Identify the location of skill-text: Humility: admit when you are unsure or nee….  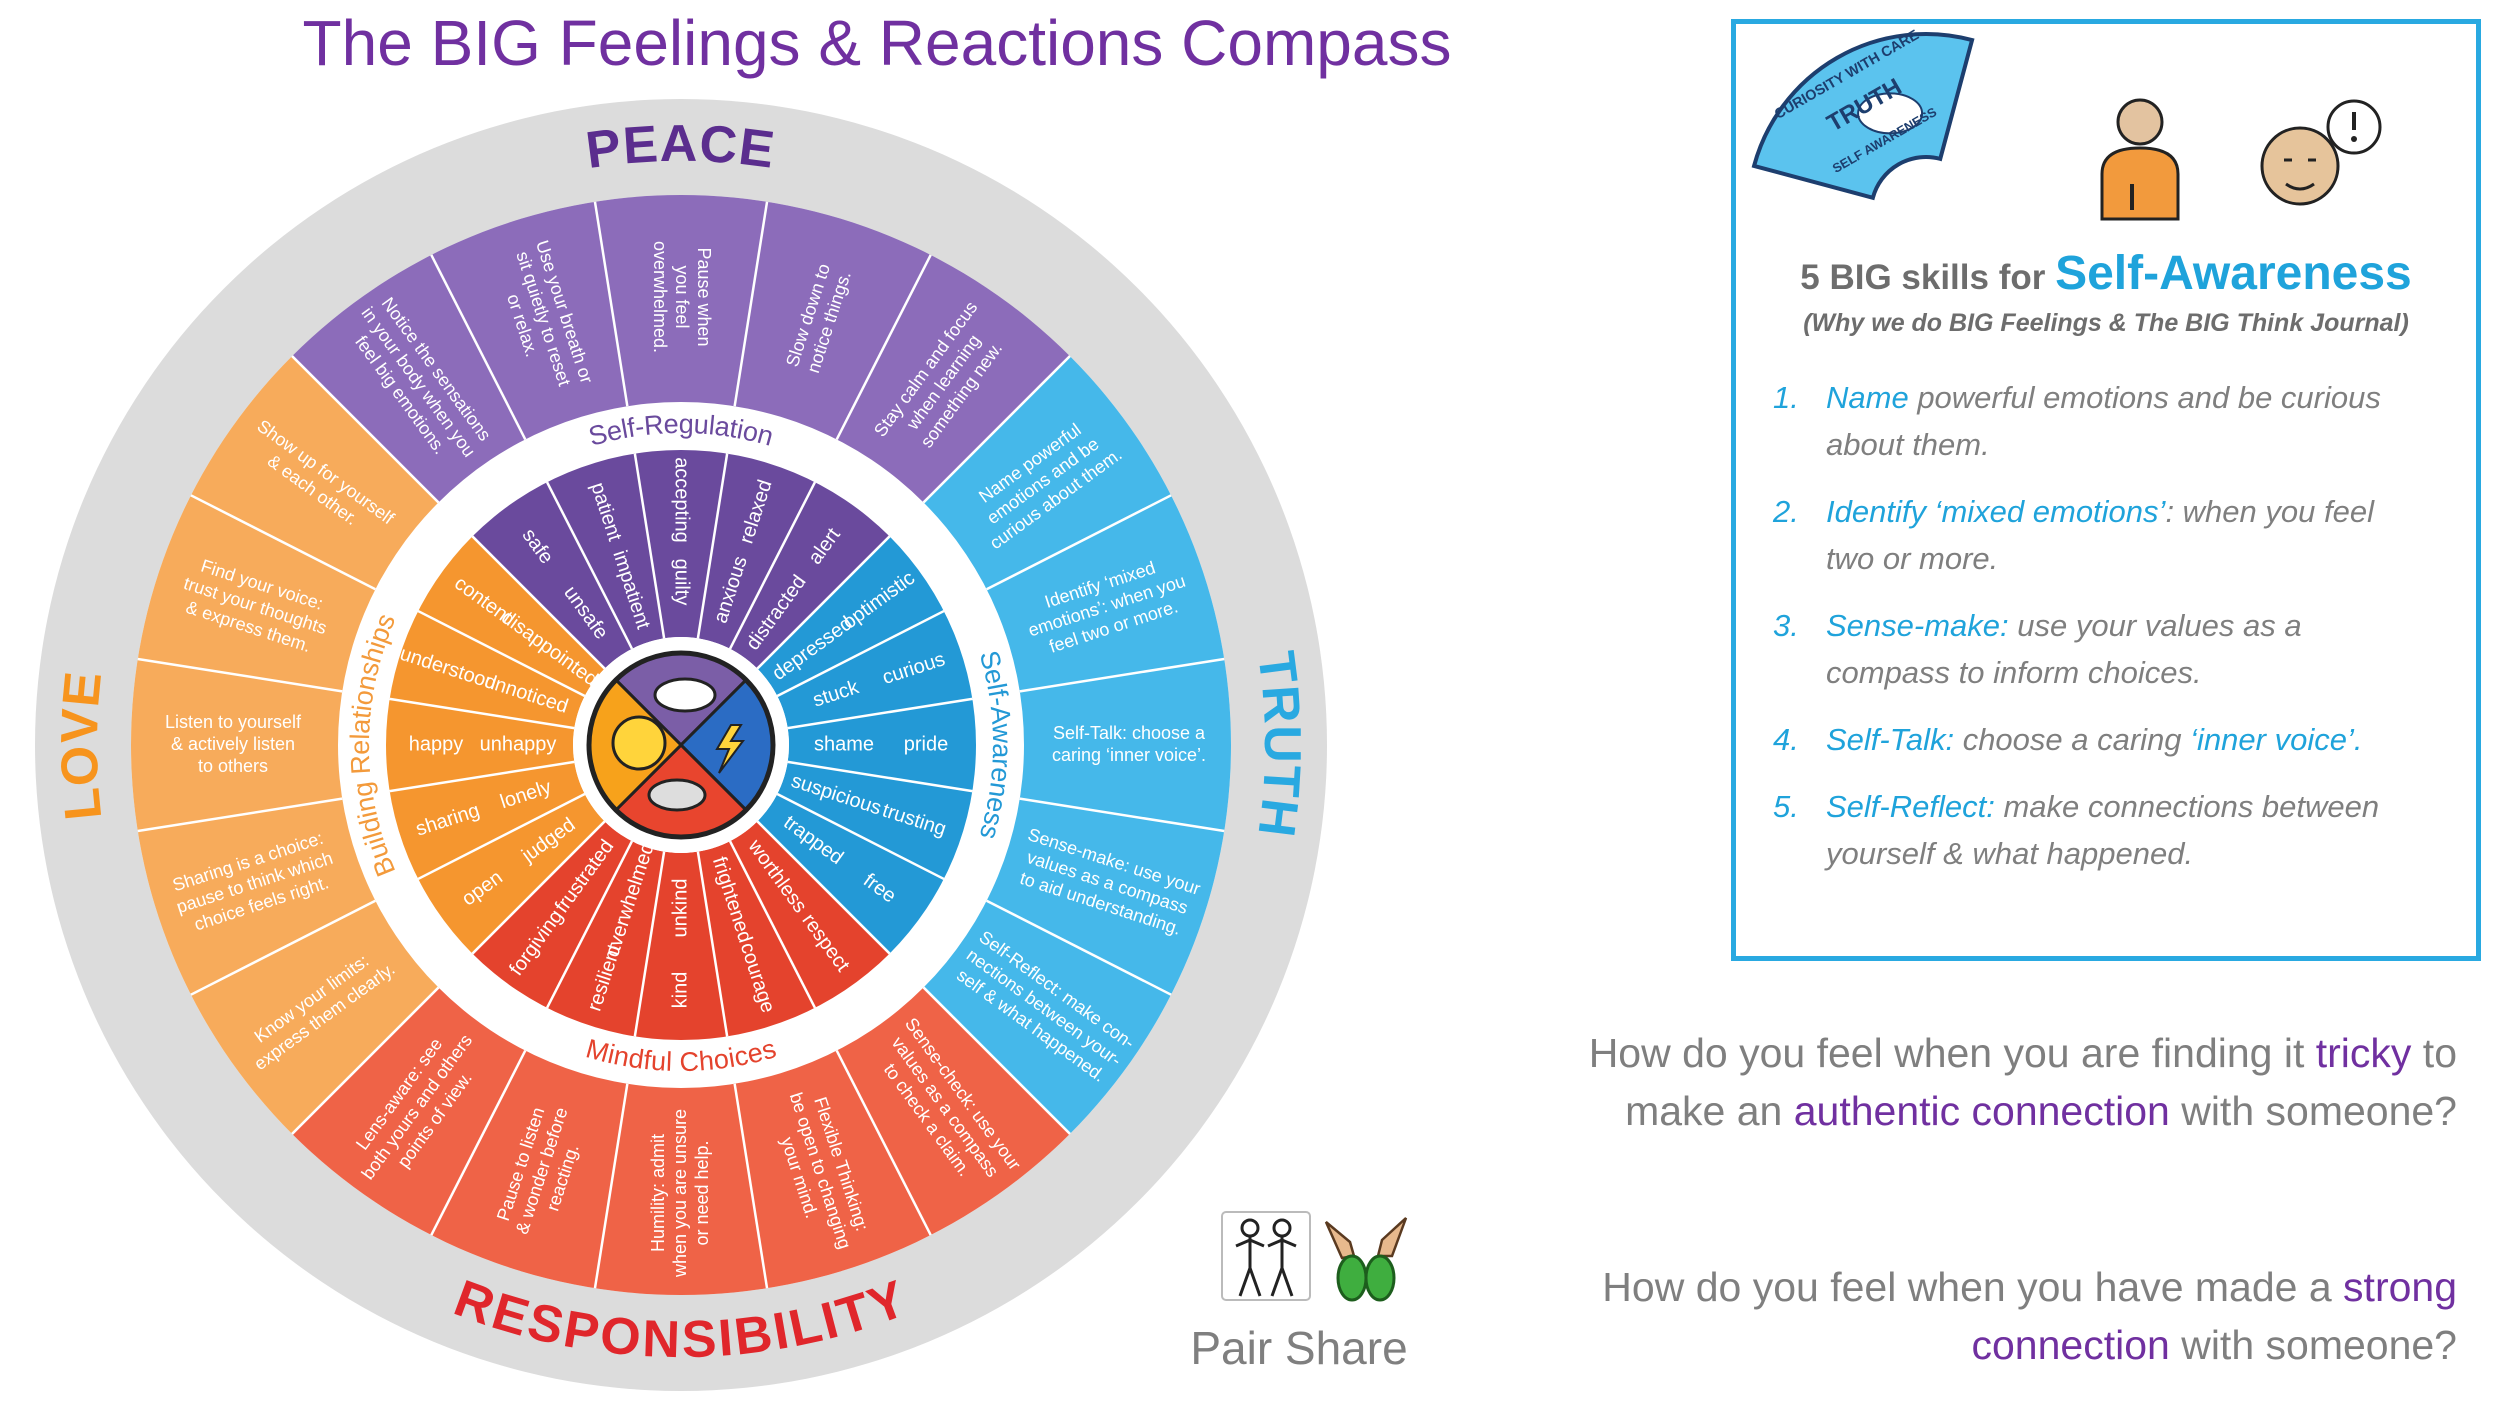
(680, 1193).